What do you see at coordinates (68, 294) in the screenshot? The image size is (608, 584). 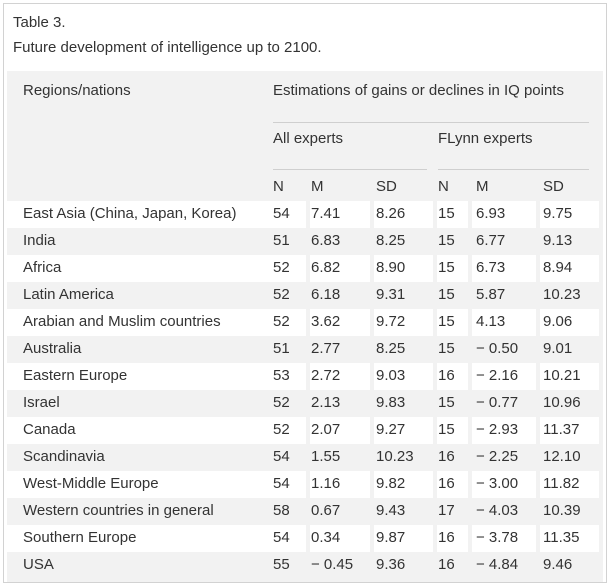 I see `region-cell: Latin America` at bounding box center [68, 294].